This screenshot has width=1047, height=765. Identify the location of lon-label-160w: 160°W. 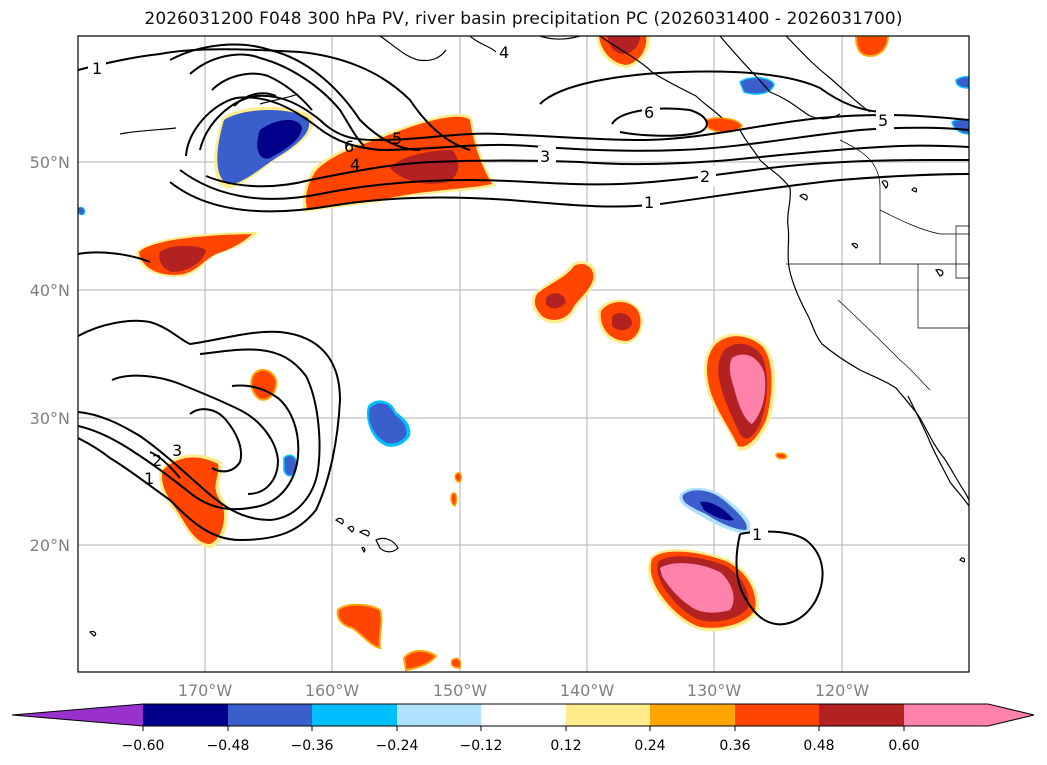
(332, 690).